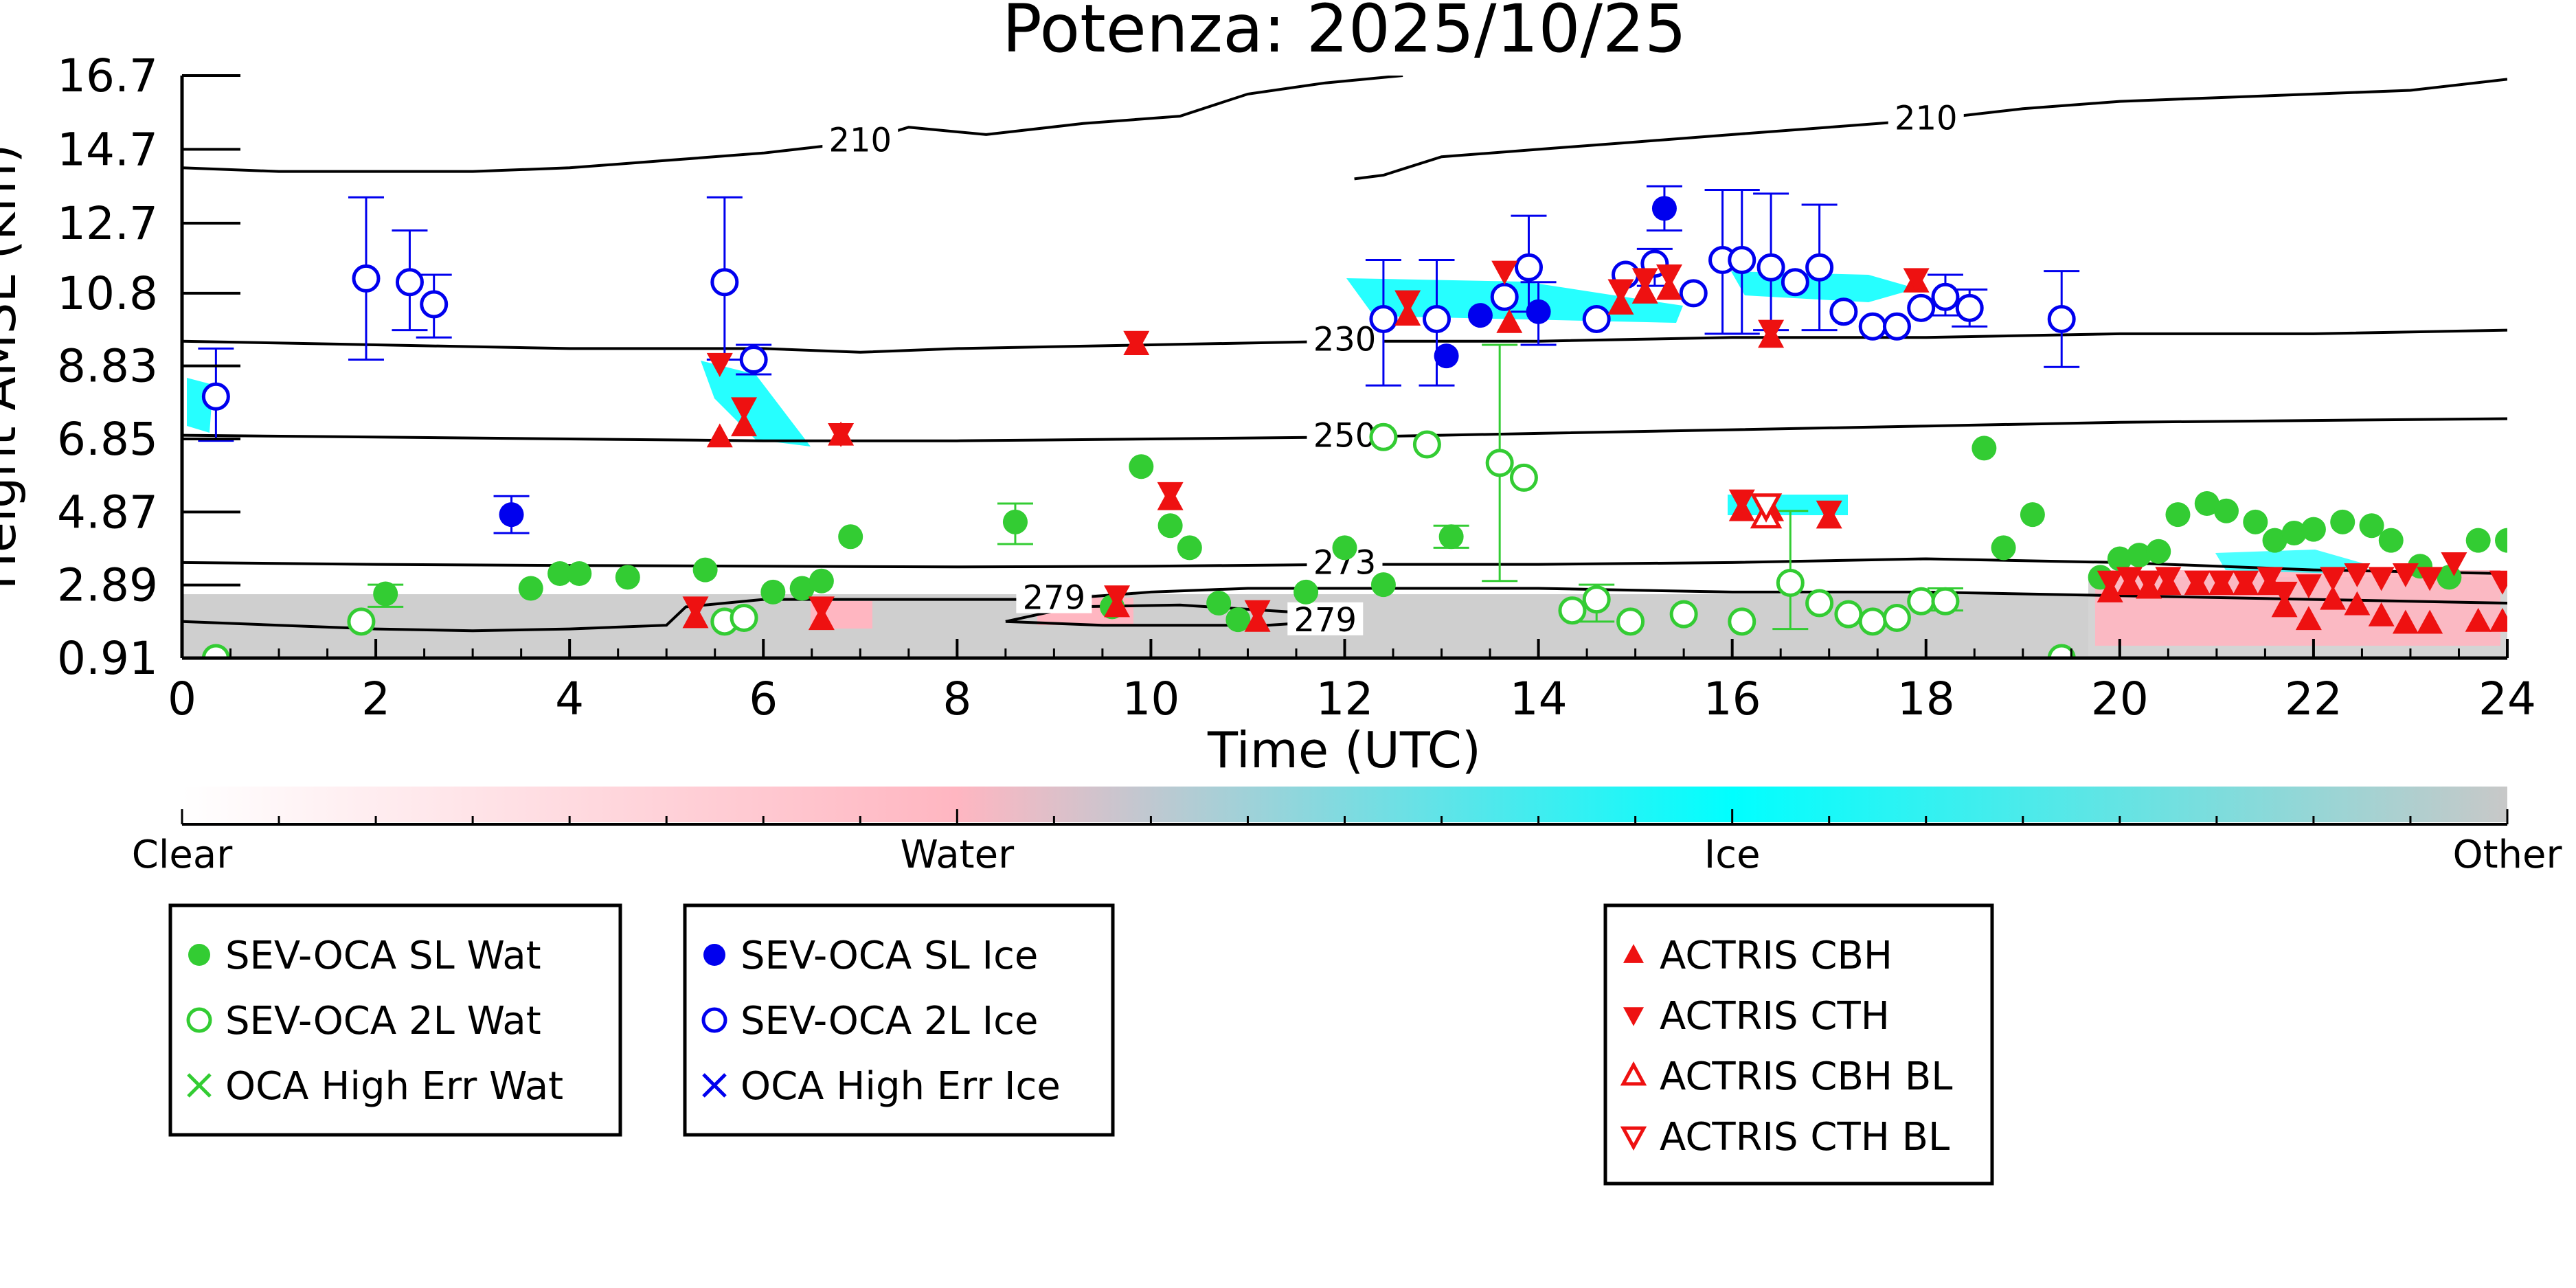  I want to click on x-tick-label: 22, so click(2313, 699).